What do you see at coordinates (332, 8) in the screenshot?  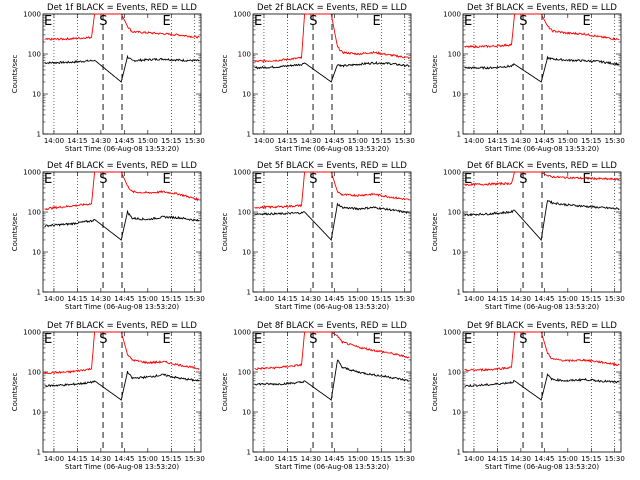 I see `panel-title: Det 2f BLACK = Events, RED = LLD` at bounding box center [332, 8].